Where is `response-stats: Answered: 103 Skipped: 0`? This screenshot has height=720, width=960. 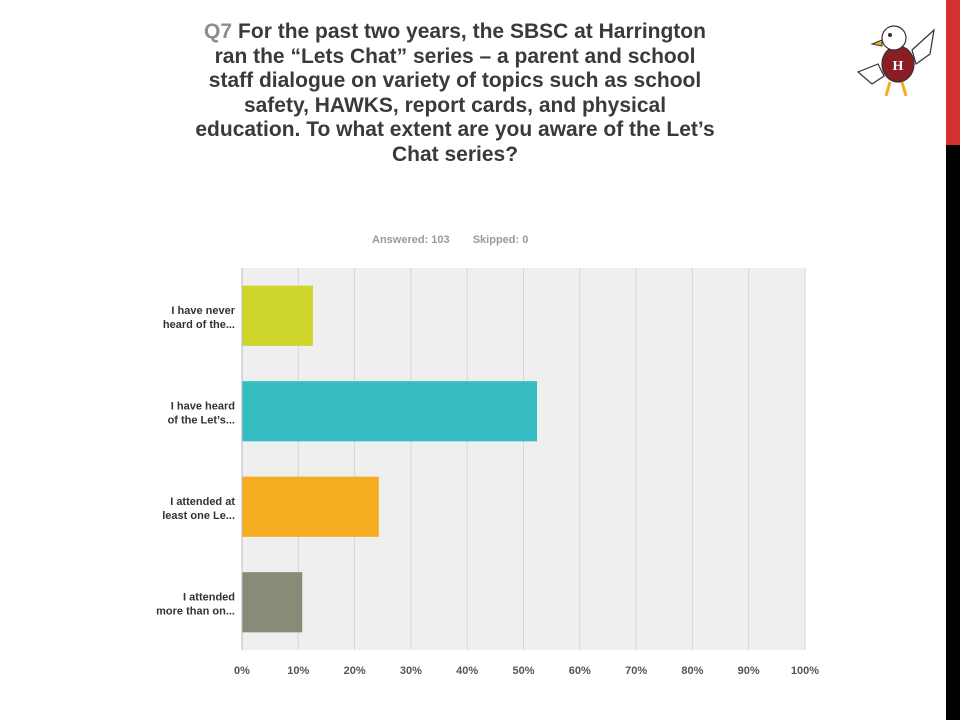
response-stats: Answered: 103 Skipped: 0 is located at coordinates (460, 240).